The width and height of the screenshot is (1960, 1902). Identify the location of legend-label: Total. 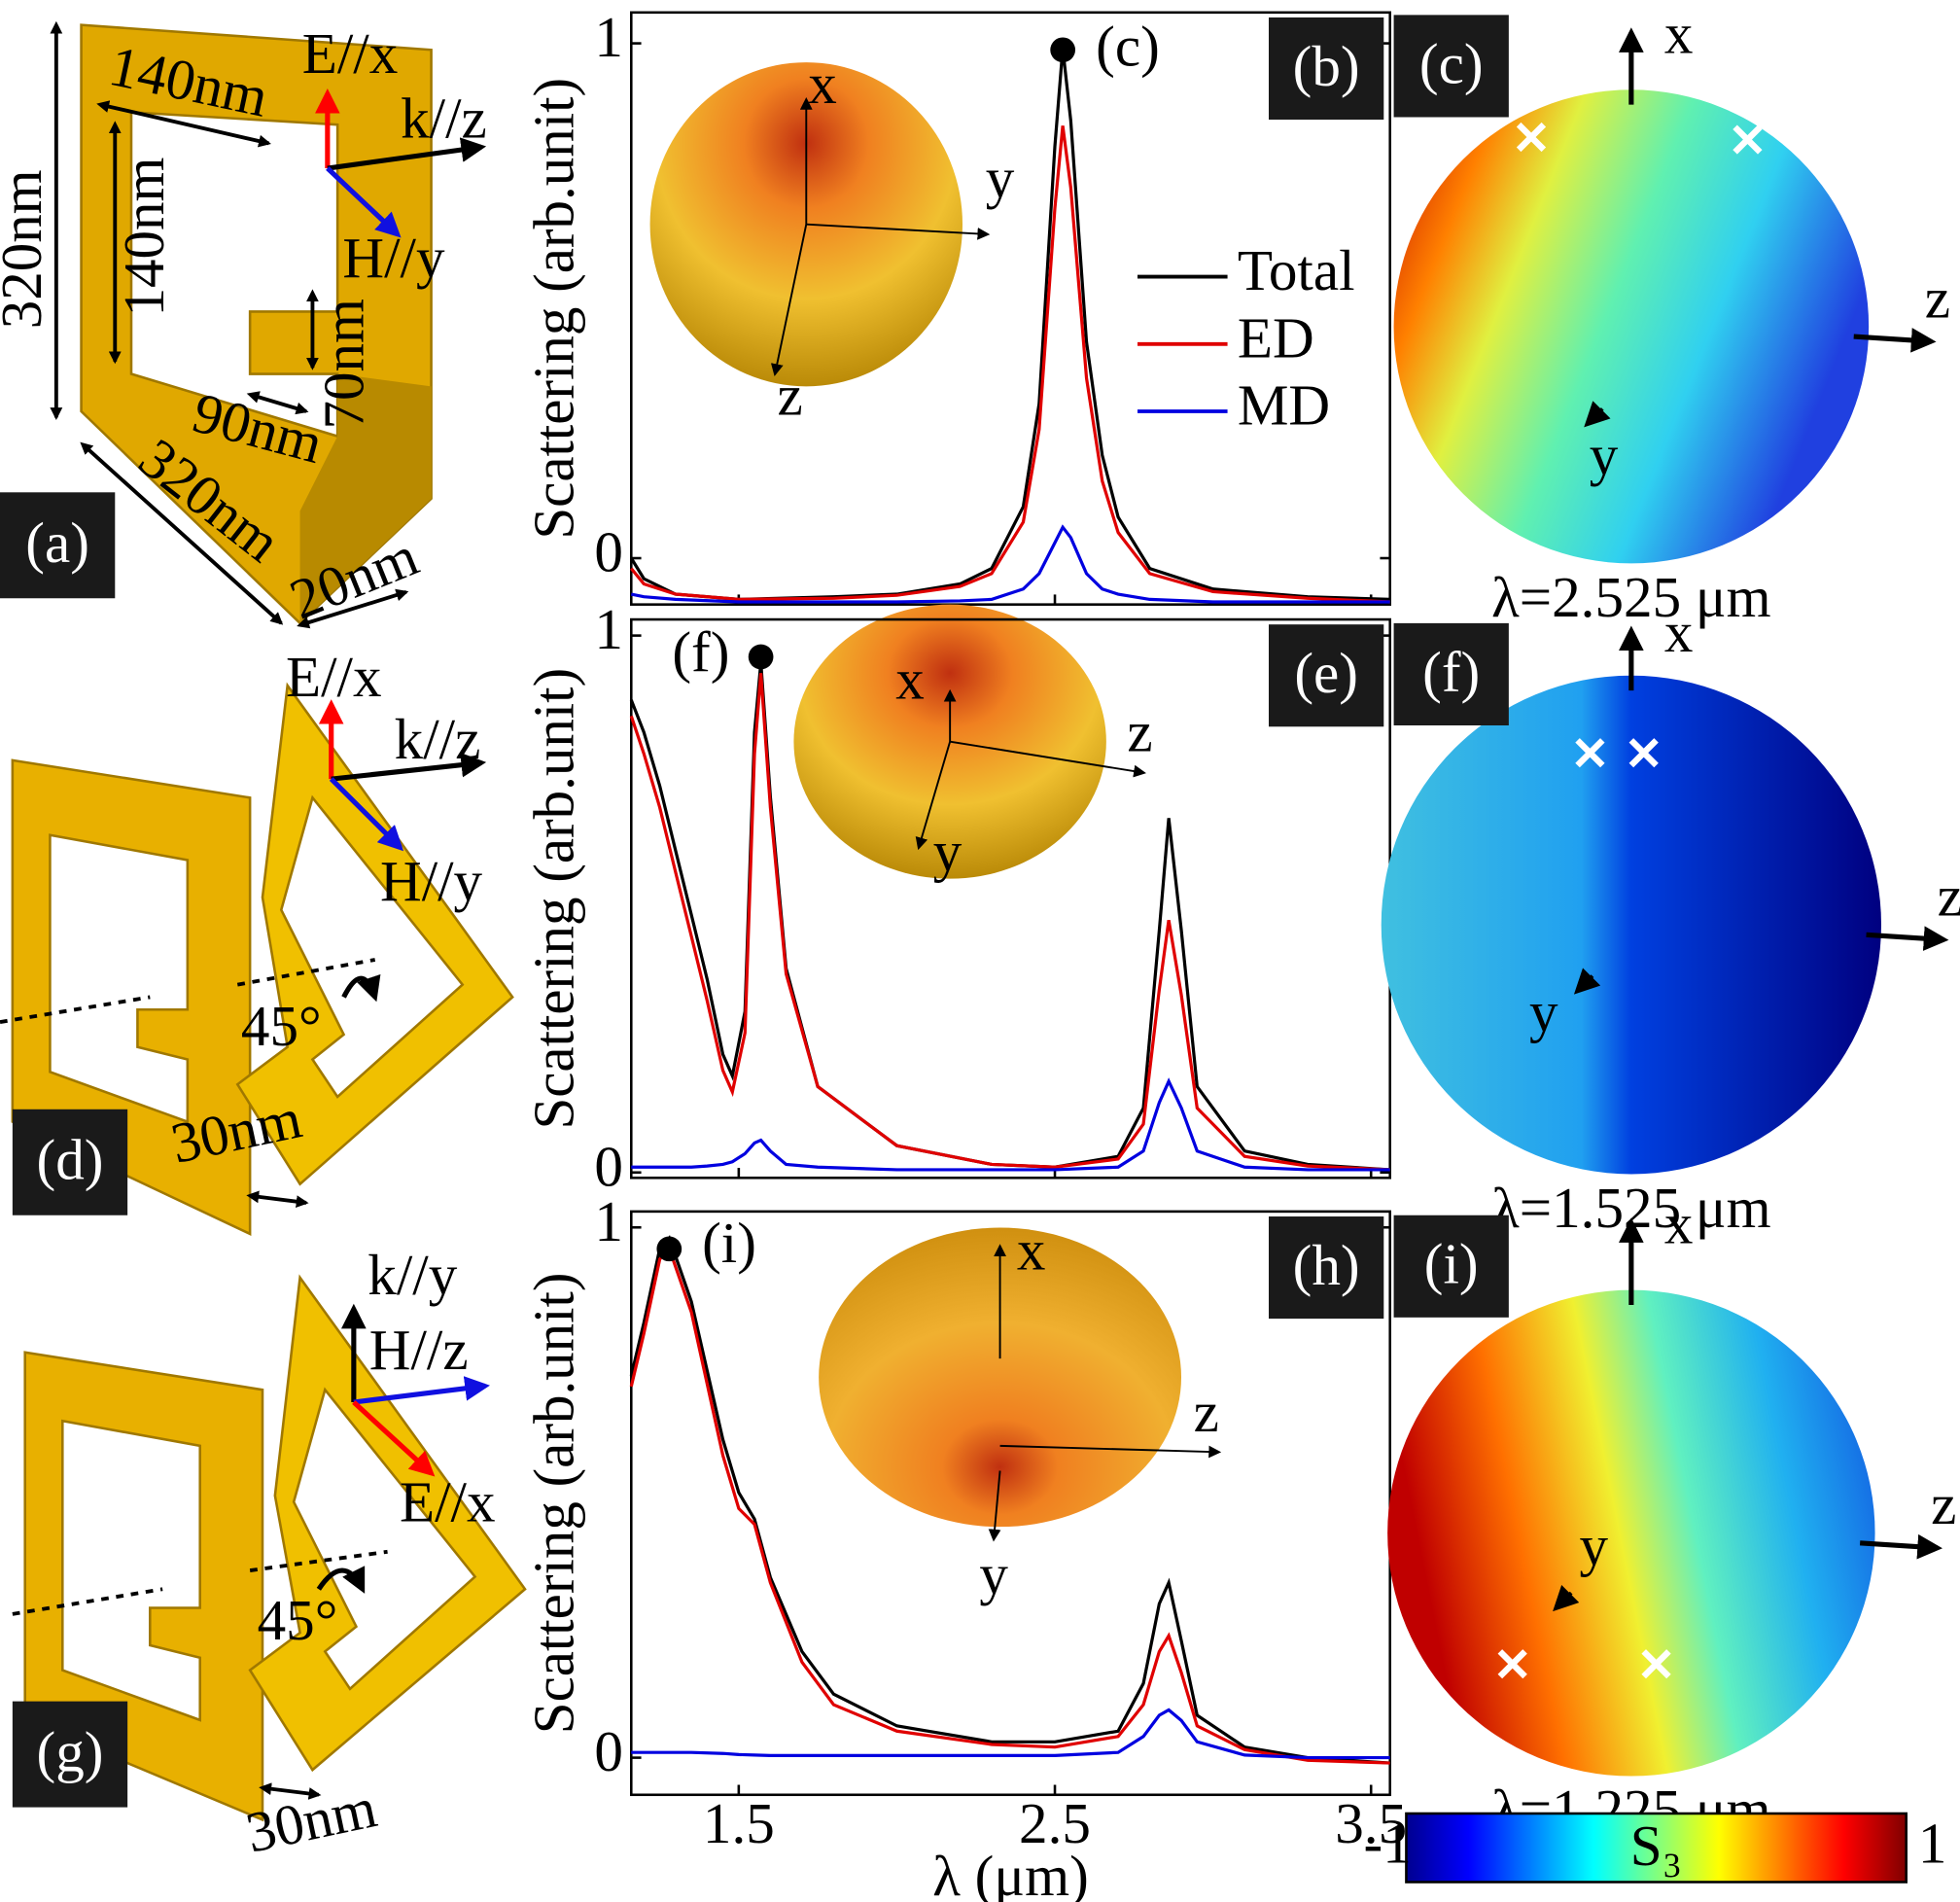
(1296, 270).